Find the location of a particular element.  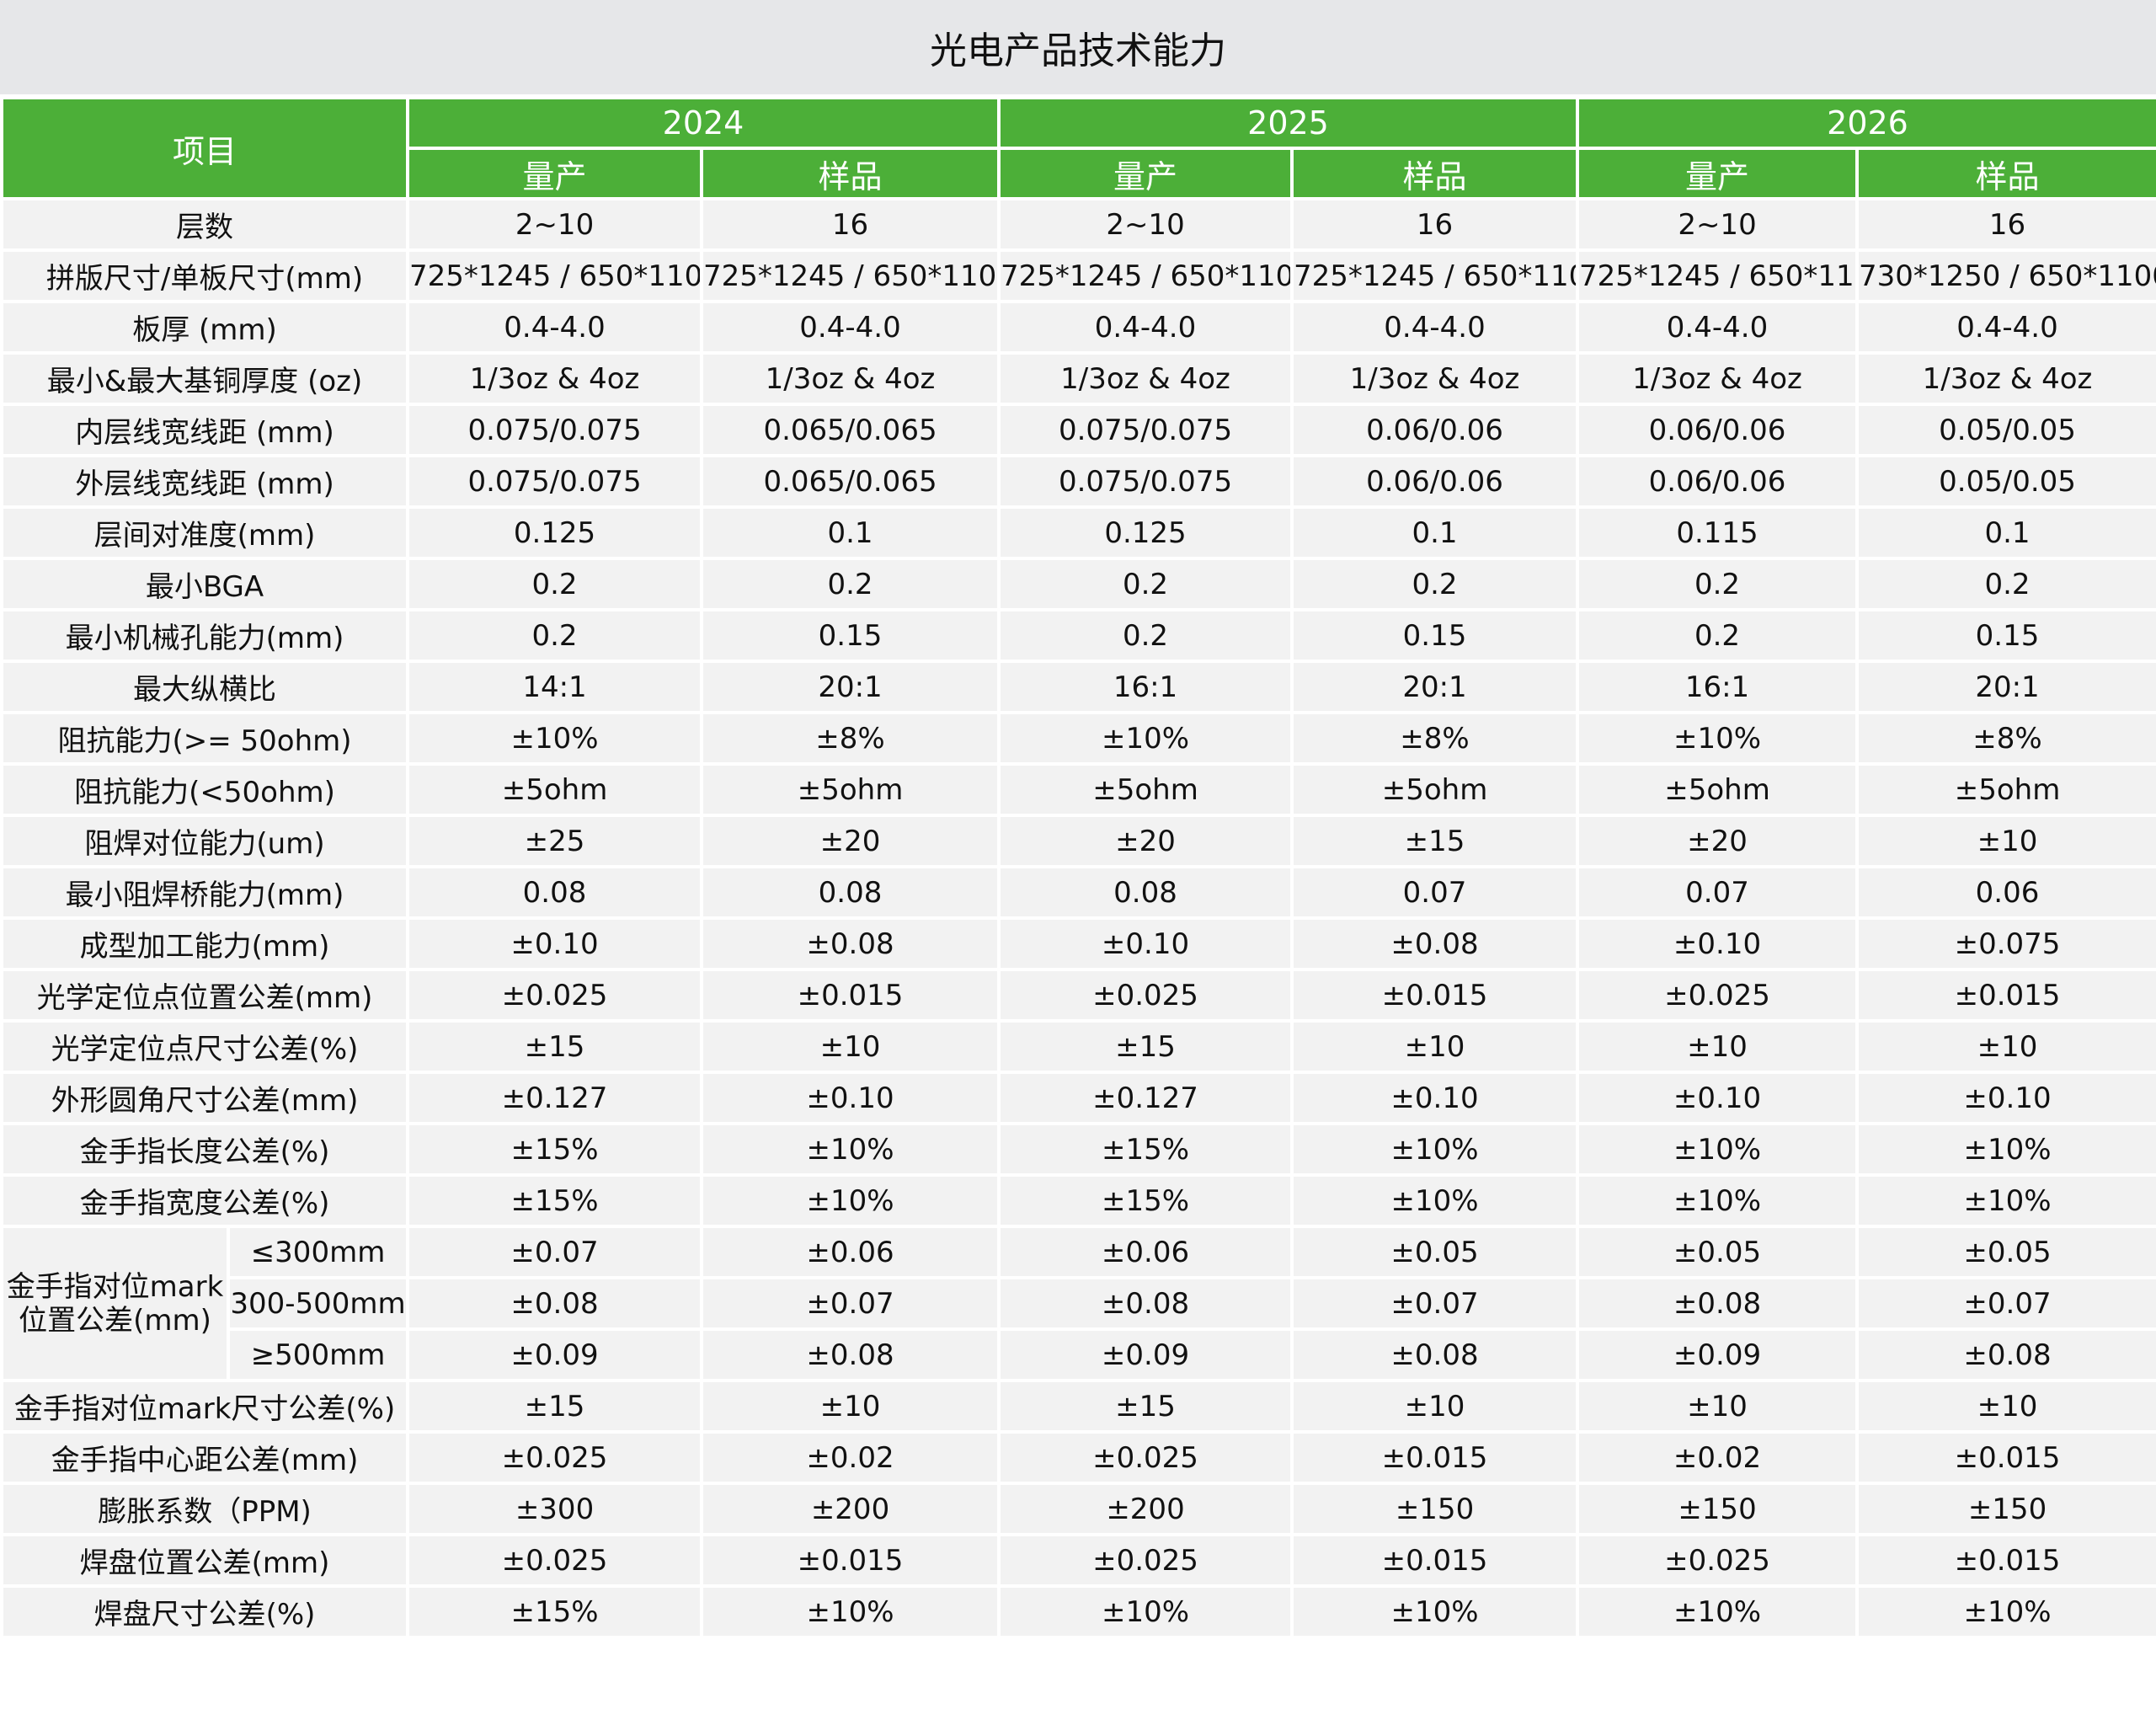

row-label: 金手指对位mark尺寸公差(%) is located at coordinates (205, 1406).